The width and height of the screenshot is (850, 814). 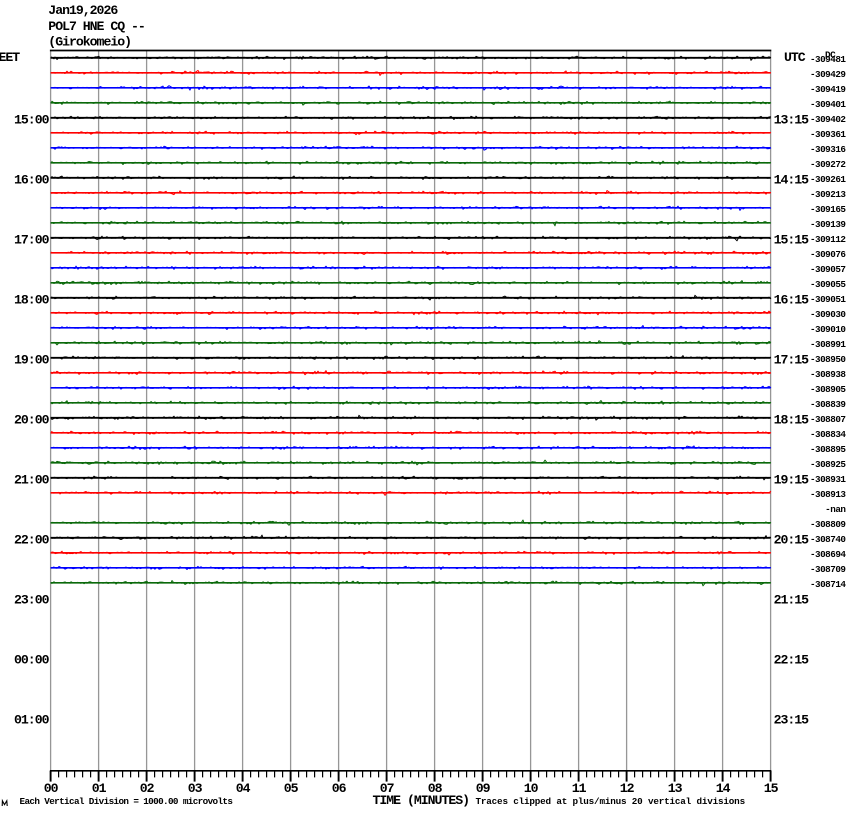 I want to click on svg-text: 18:15, so click(x=792, y=419).